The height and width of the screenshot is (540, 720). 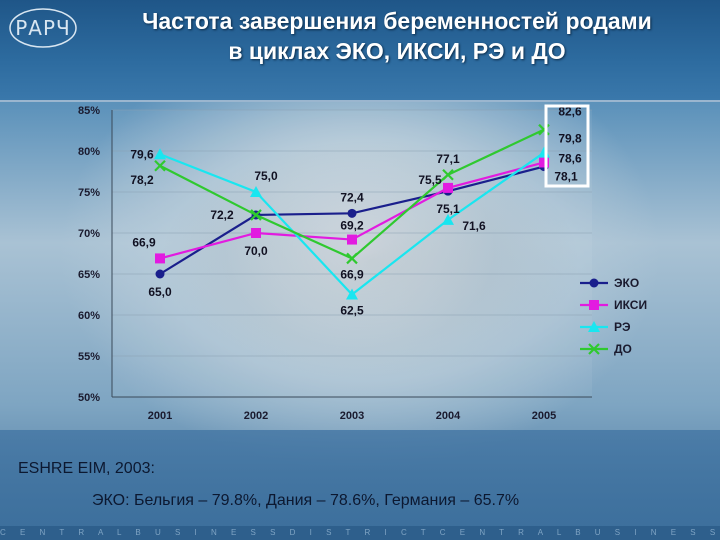 I want to click on data-label: 62,5, so click(x=352, y=311).